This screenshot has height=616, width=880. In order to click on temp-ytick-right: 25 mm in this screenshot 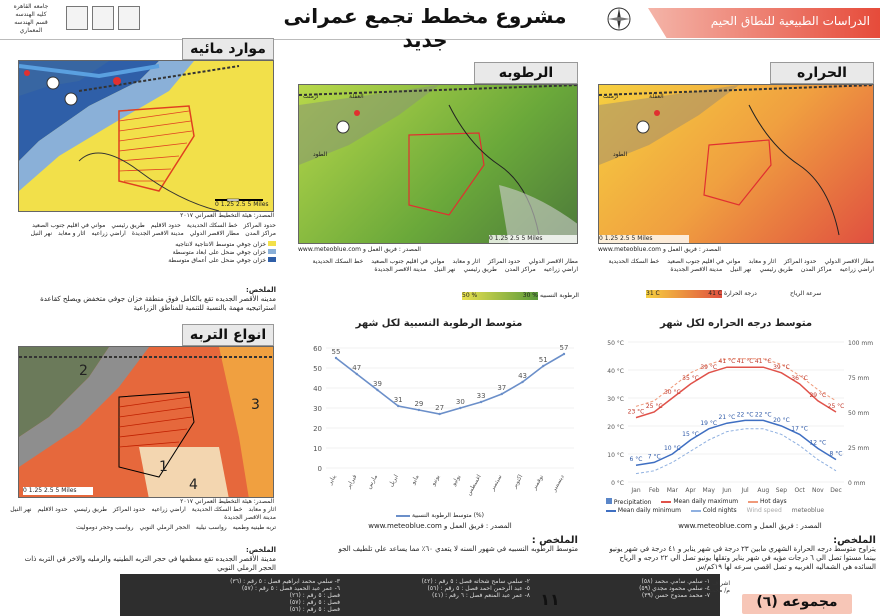, I will do `click(858, 448)`.